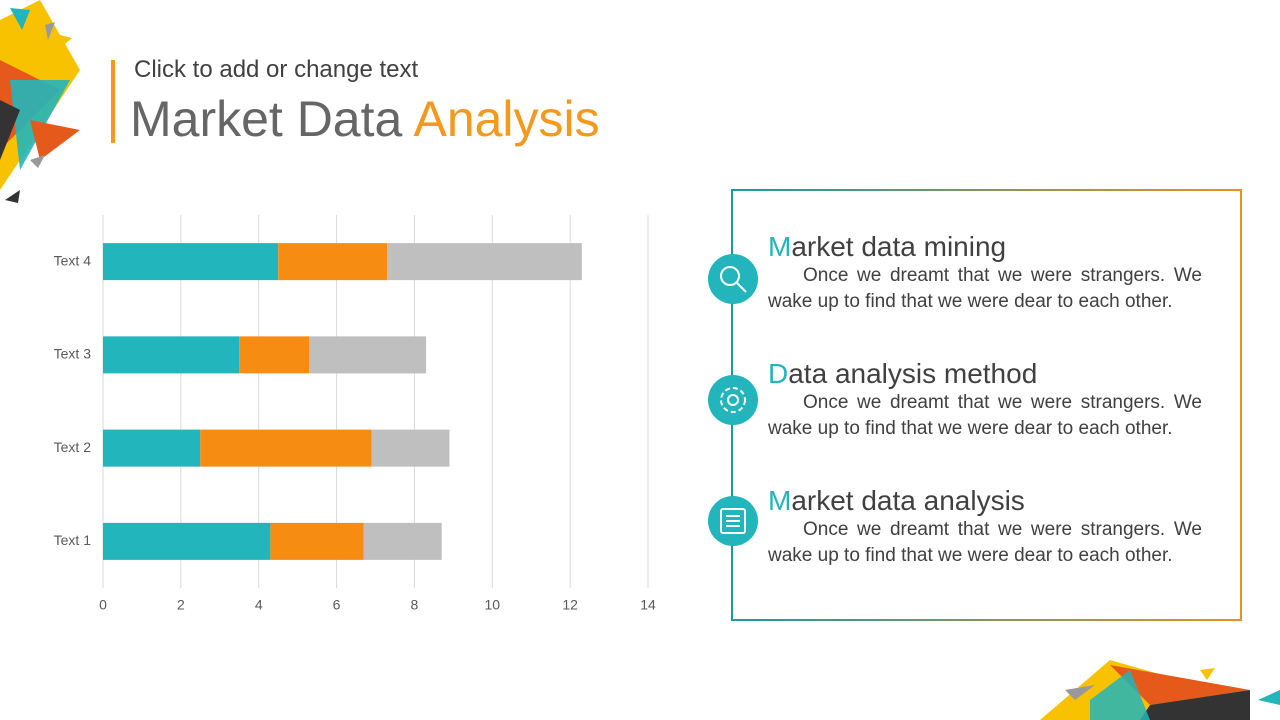 Image resolution: width=1280 pixels, height=720 pixels. What do you see at coordinates (73, 447) in the screenshot?
I see `y-tick-label: Text 2` at bounding box center [73, 447].